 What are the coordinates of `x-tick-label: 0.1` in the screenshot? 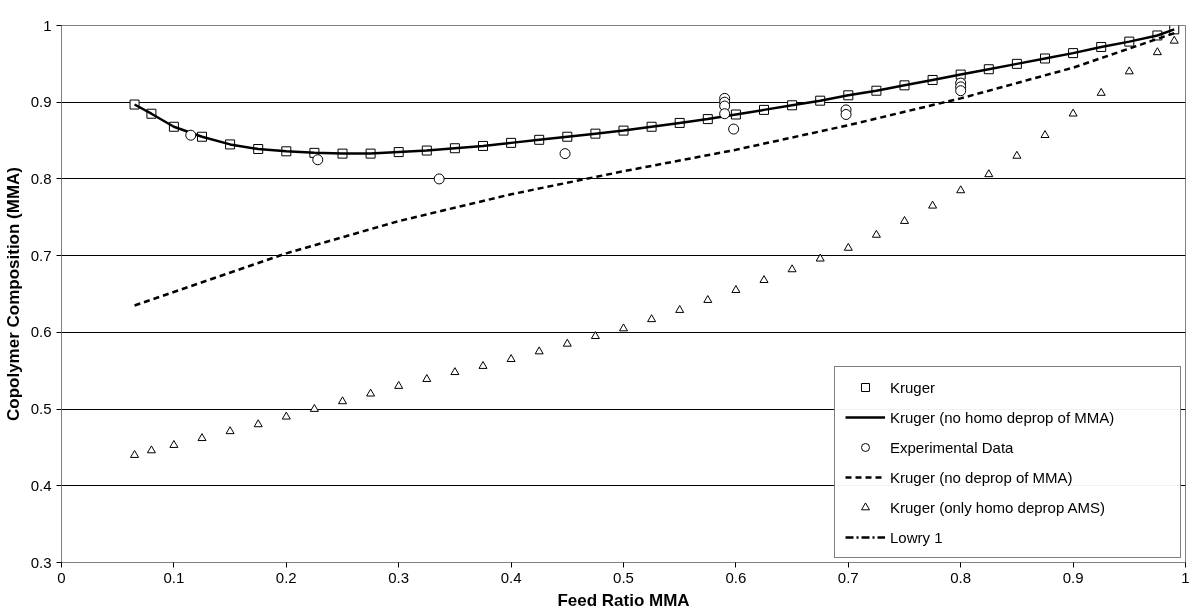 It's located at (174, 577).